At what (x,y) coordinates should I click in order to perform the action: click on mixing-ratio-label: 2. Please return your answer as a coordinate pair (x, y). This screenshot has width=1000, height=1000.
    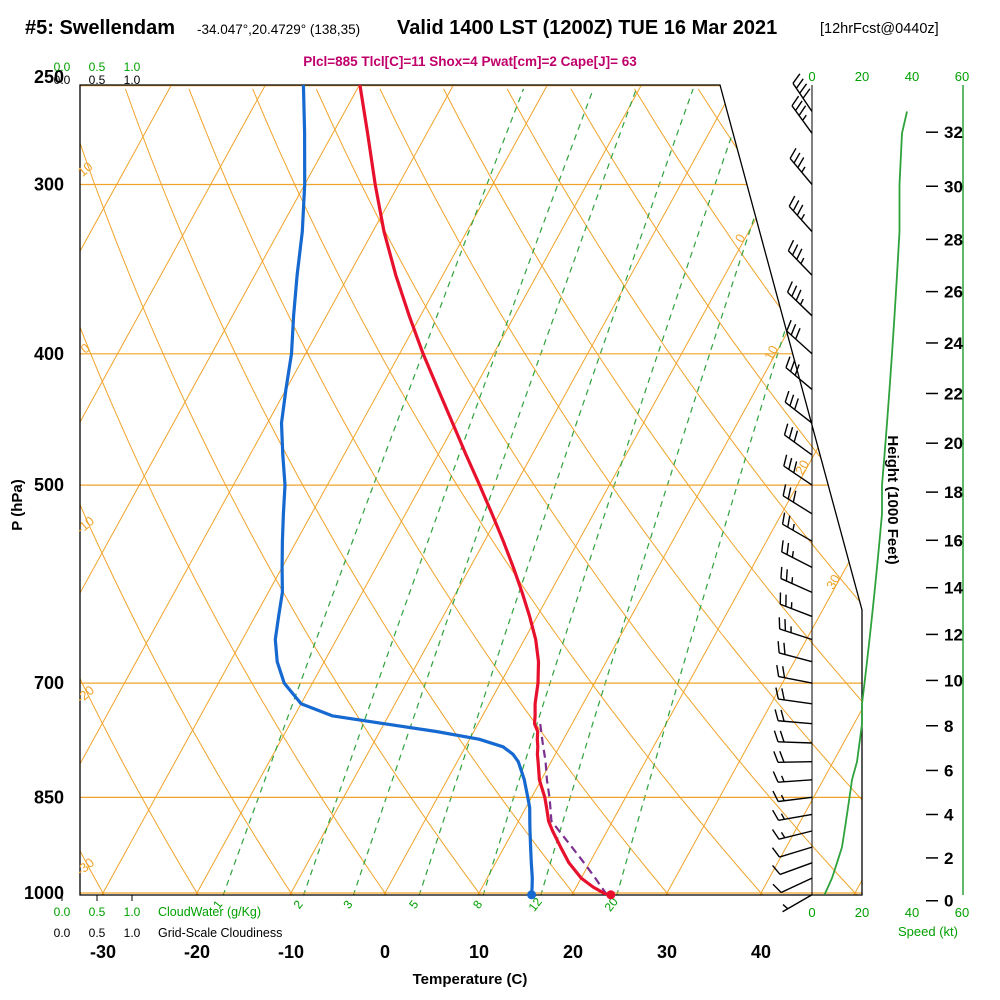
    Looking at the image, I should click on (298, 904).